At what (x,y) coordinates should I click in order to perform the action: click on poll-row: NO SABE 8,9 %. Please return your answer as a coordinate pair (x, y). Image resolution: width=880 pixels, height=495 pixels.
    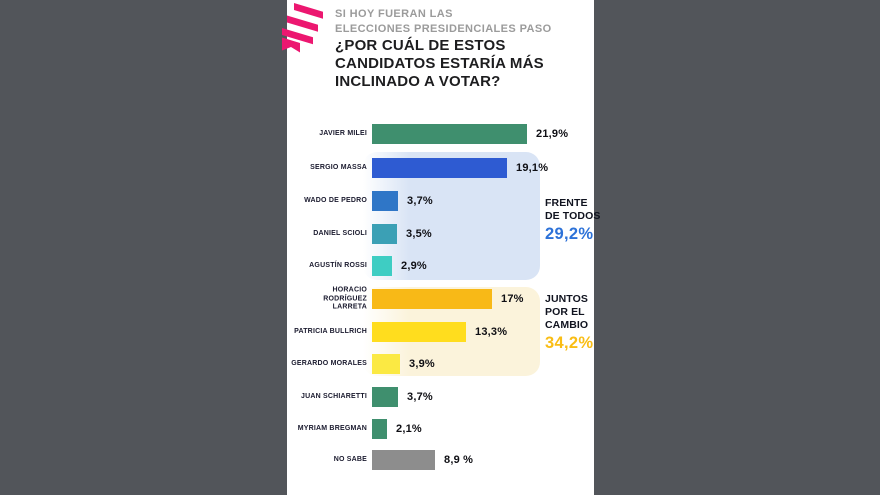
    Looking at the image, I should click on (440, 460).